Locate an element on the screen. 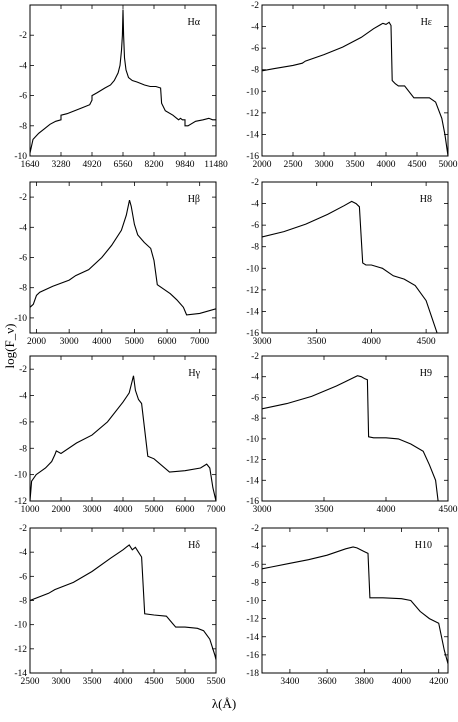 This screenshot has height=722, width=458. x-tick-label: 5500 is located at coordinates (216, 682).